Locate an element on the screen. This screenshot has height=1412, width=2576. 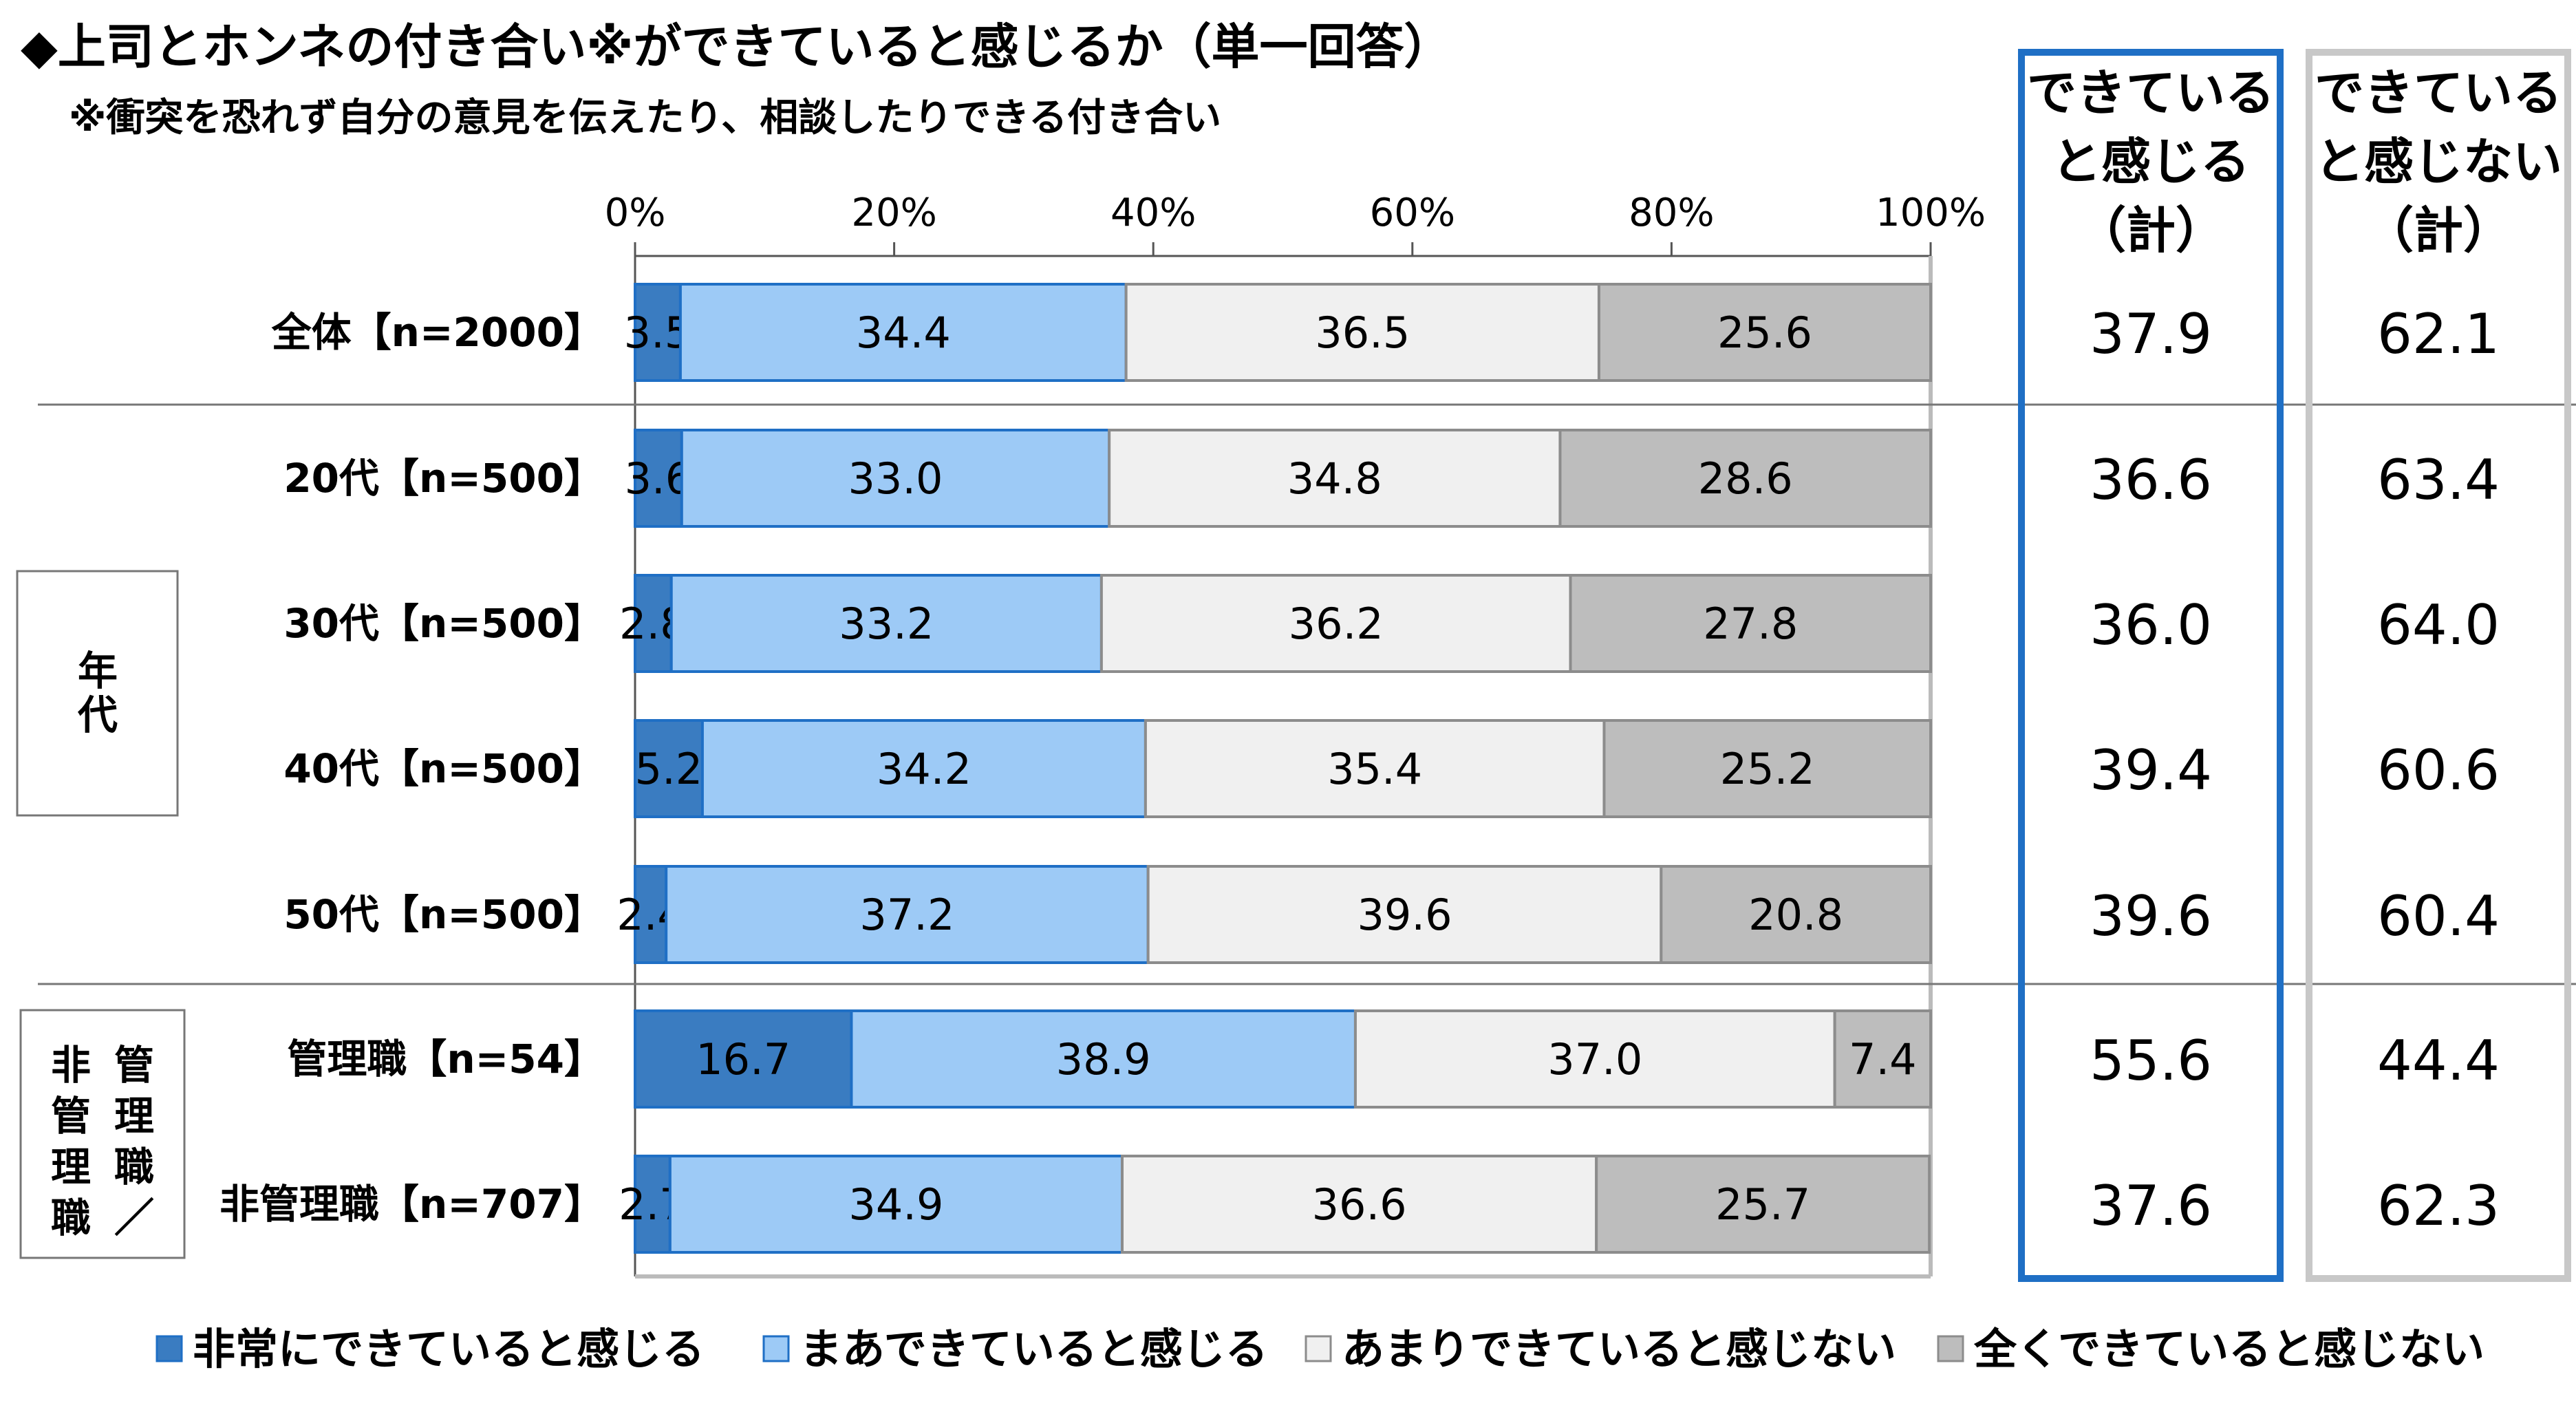
summary-not-feel-value: 64.0 is located at coordinates (2438, 625).